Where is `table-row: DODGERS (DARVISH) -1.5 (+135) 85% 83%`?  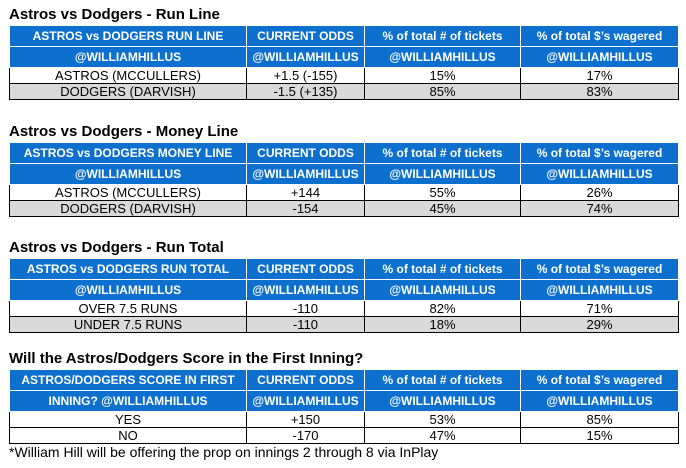
table-row: DODGERS (DARVISH) -1.5 (+135) 85% 83% is located at coordinates (344, 91).